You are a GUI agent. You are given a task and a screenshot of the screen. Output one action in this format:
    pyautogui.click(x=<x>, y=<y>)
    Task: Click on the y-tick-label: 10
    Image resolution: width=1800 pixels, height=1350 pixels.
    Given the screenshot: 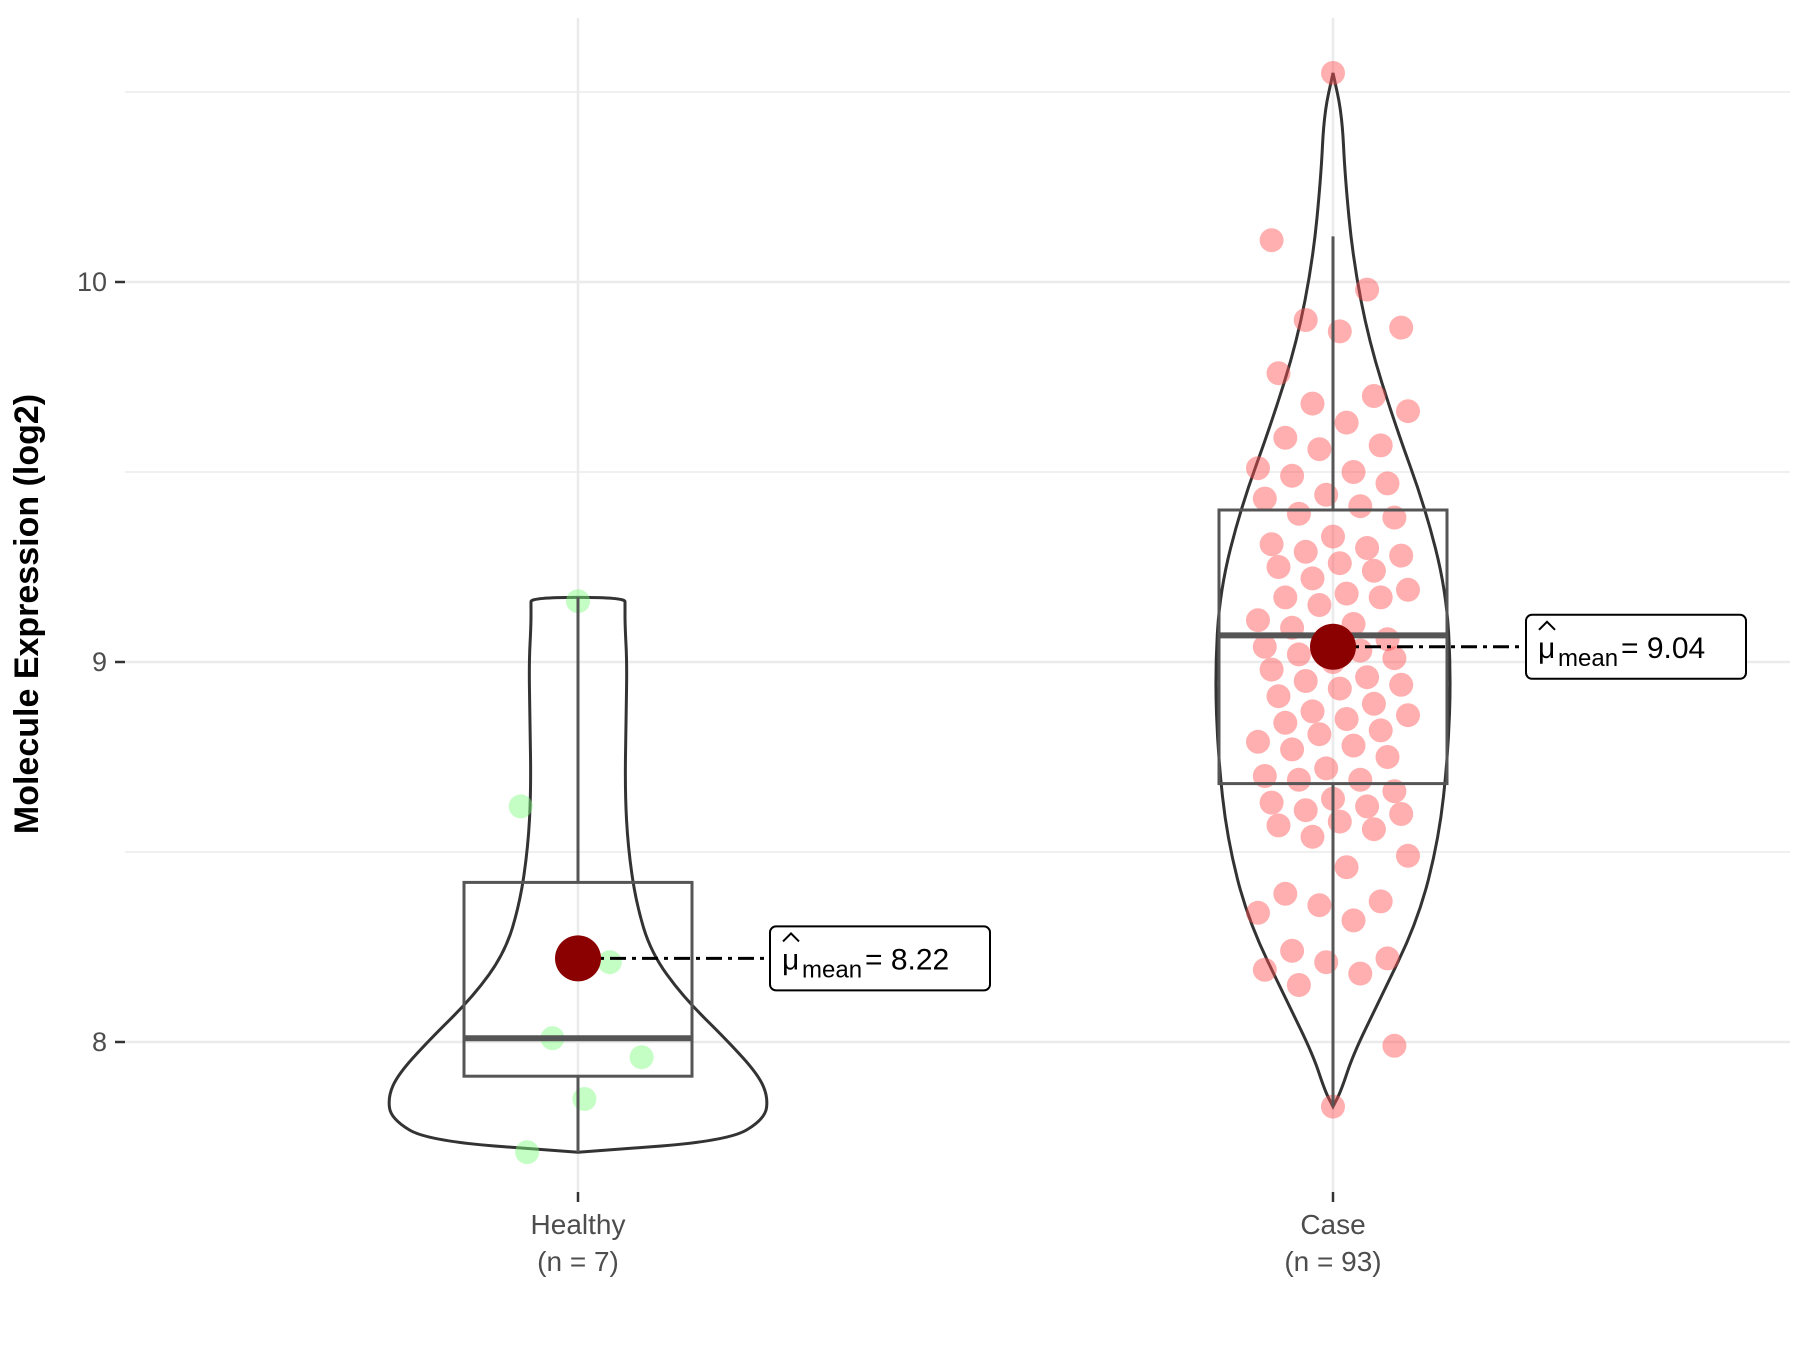 What is the action you would take?
    pyautogui.click(x=92, y=282)
    